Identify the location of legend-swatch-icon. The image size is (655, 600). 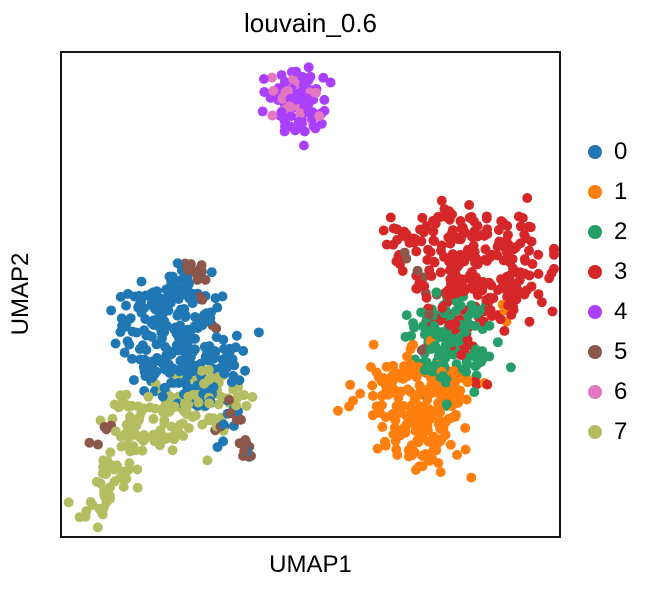
(595, 192).